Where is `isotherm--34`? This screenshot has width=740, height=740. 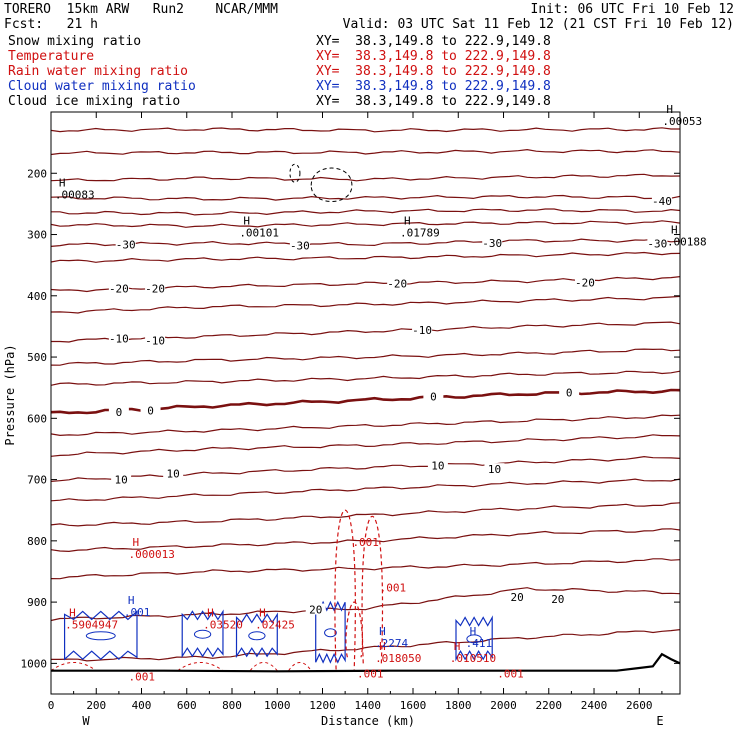
isotherm--34 is located at coordinates (365, 224).